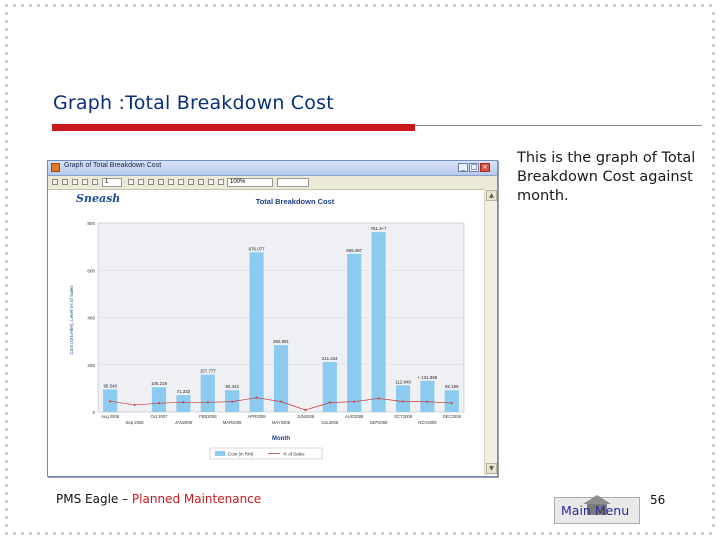 Image resolution: width=720 pixels, height=540 pixels. I want to click on zoom-icon, so click(221, 182).